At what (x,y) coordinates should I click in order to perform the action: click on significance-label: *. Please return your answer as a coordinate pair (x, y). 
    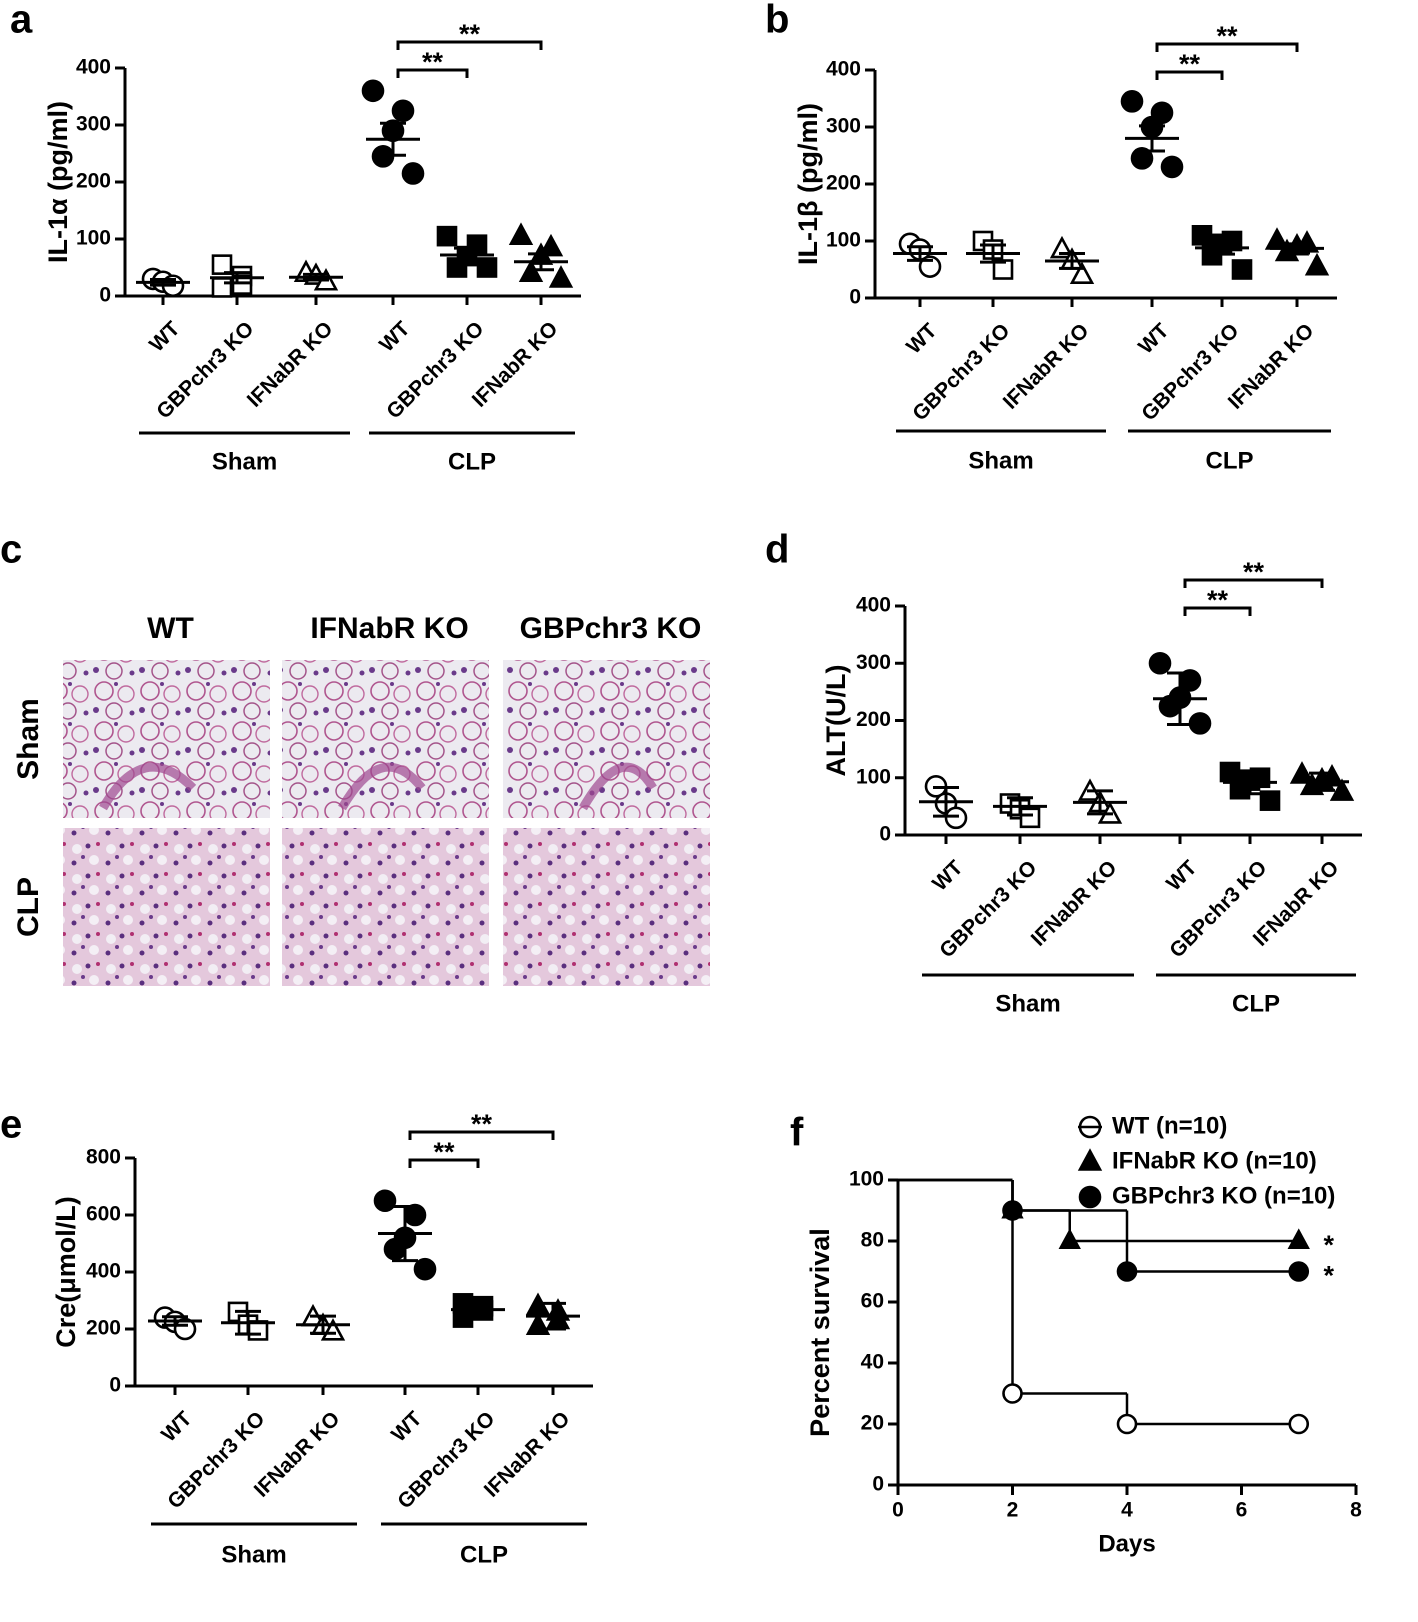
    Looking at the image, I should click on (1328, 1245).